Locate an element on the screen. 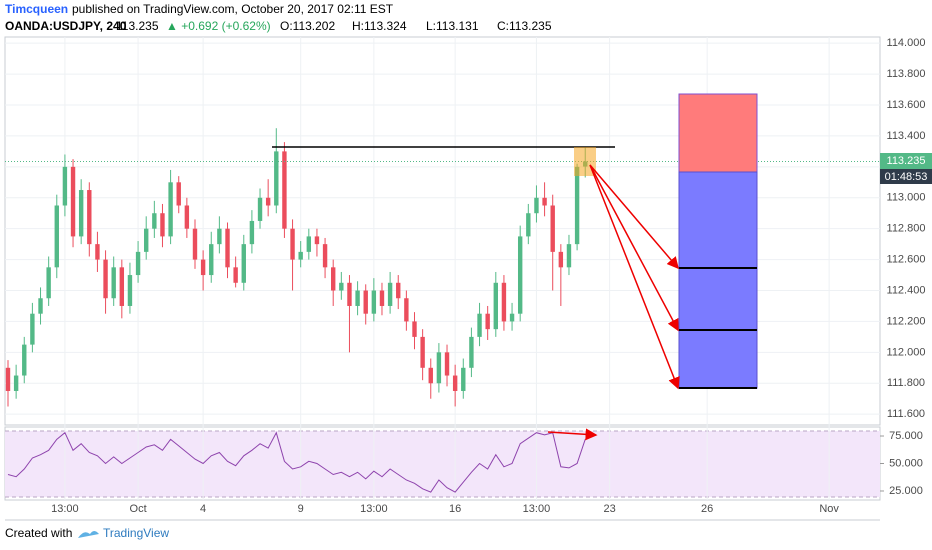  rsi-line is located at coordinates (296, 462).